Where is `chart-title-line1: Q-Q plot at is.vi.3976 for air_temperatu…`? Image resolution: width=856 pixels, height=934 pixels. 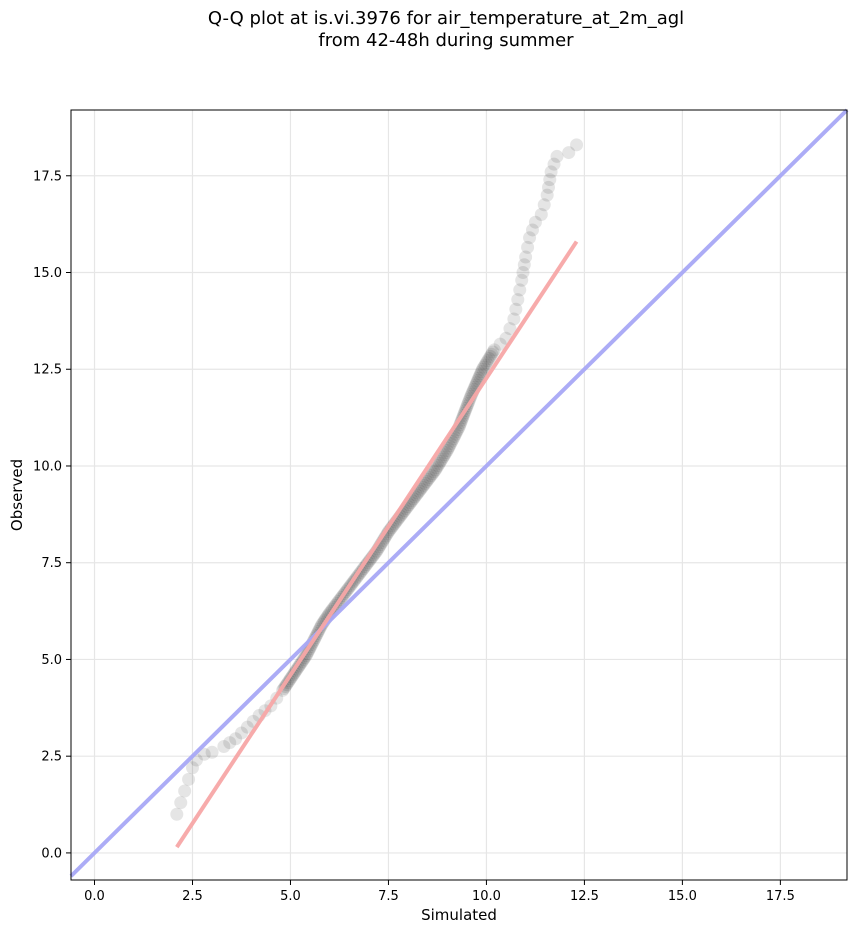
chart-title-line1: Q-Q plot at is.vi.3976 for air_temperatu… is located at coordinates (446, 18).